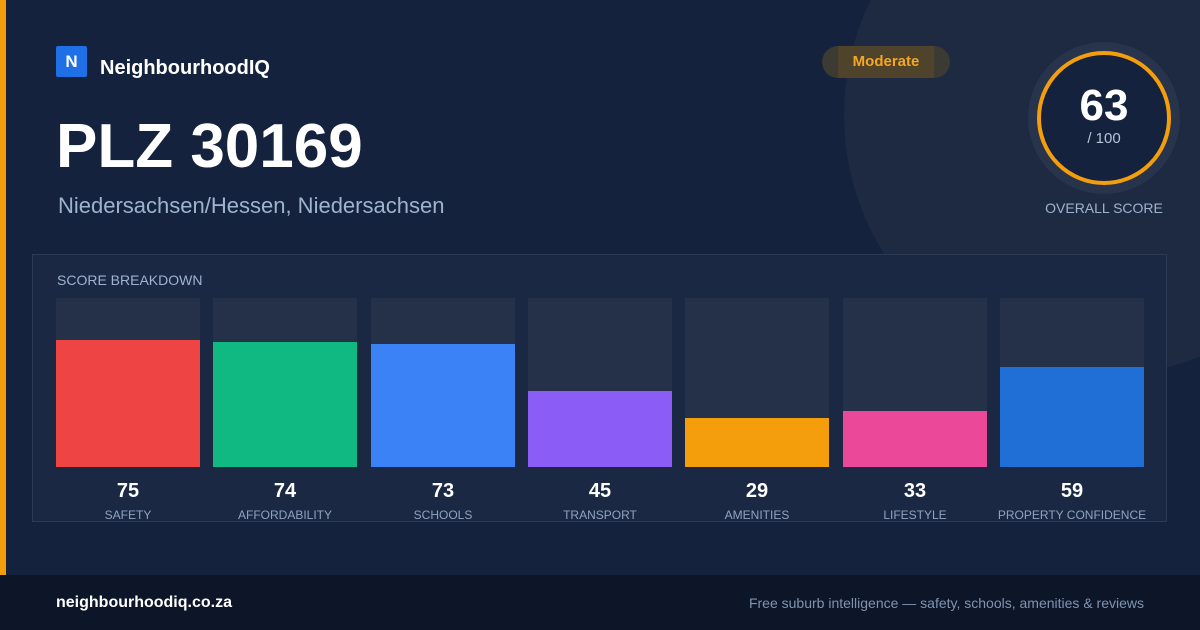 This screenshot has height=630, width=1200. I want to click on overall-score-ring: 63 / 100, so click(1104, 118).